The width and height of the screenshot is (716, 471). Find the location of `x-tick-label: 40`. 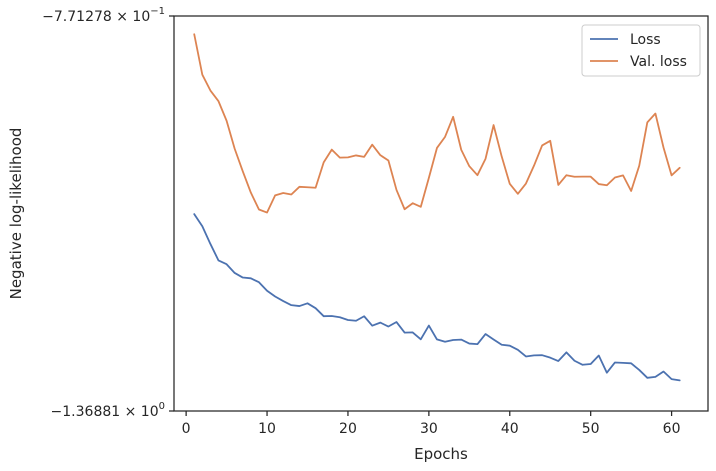

x-tick-label: 40 is located at coordinates (510, 429).